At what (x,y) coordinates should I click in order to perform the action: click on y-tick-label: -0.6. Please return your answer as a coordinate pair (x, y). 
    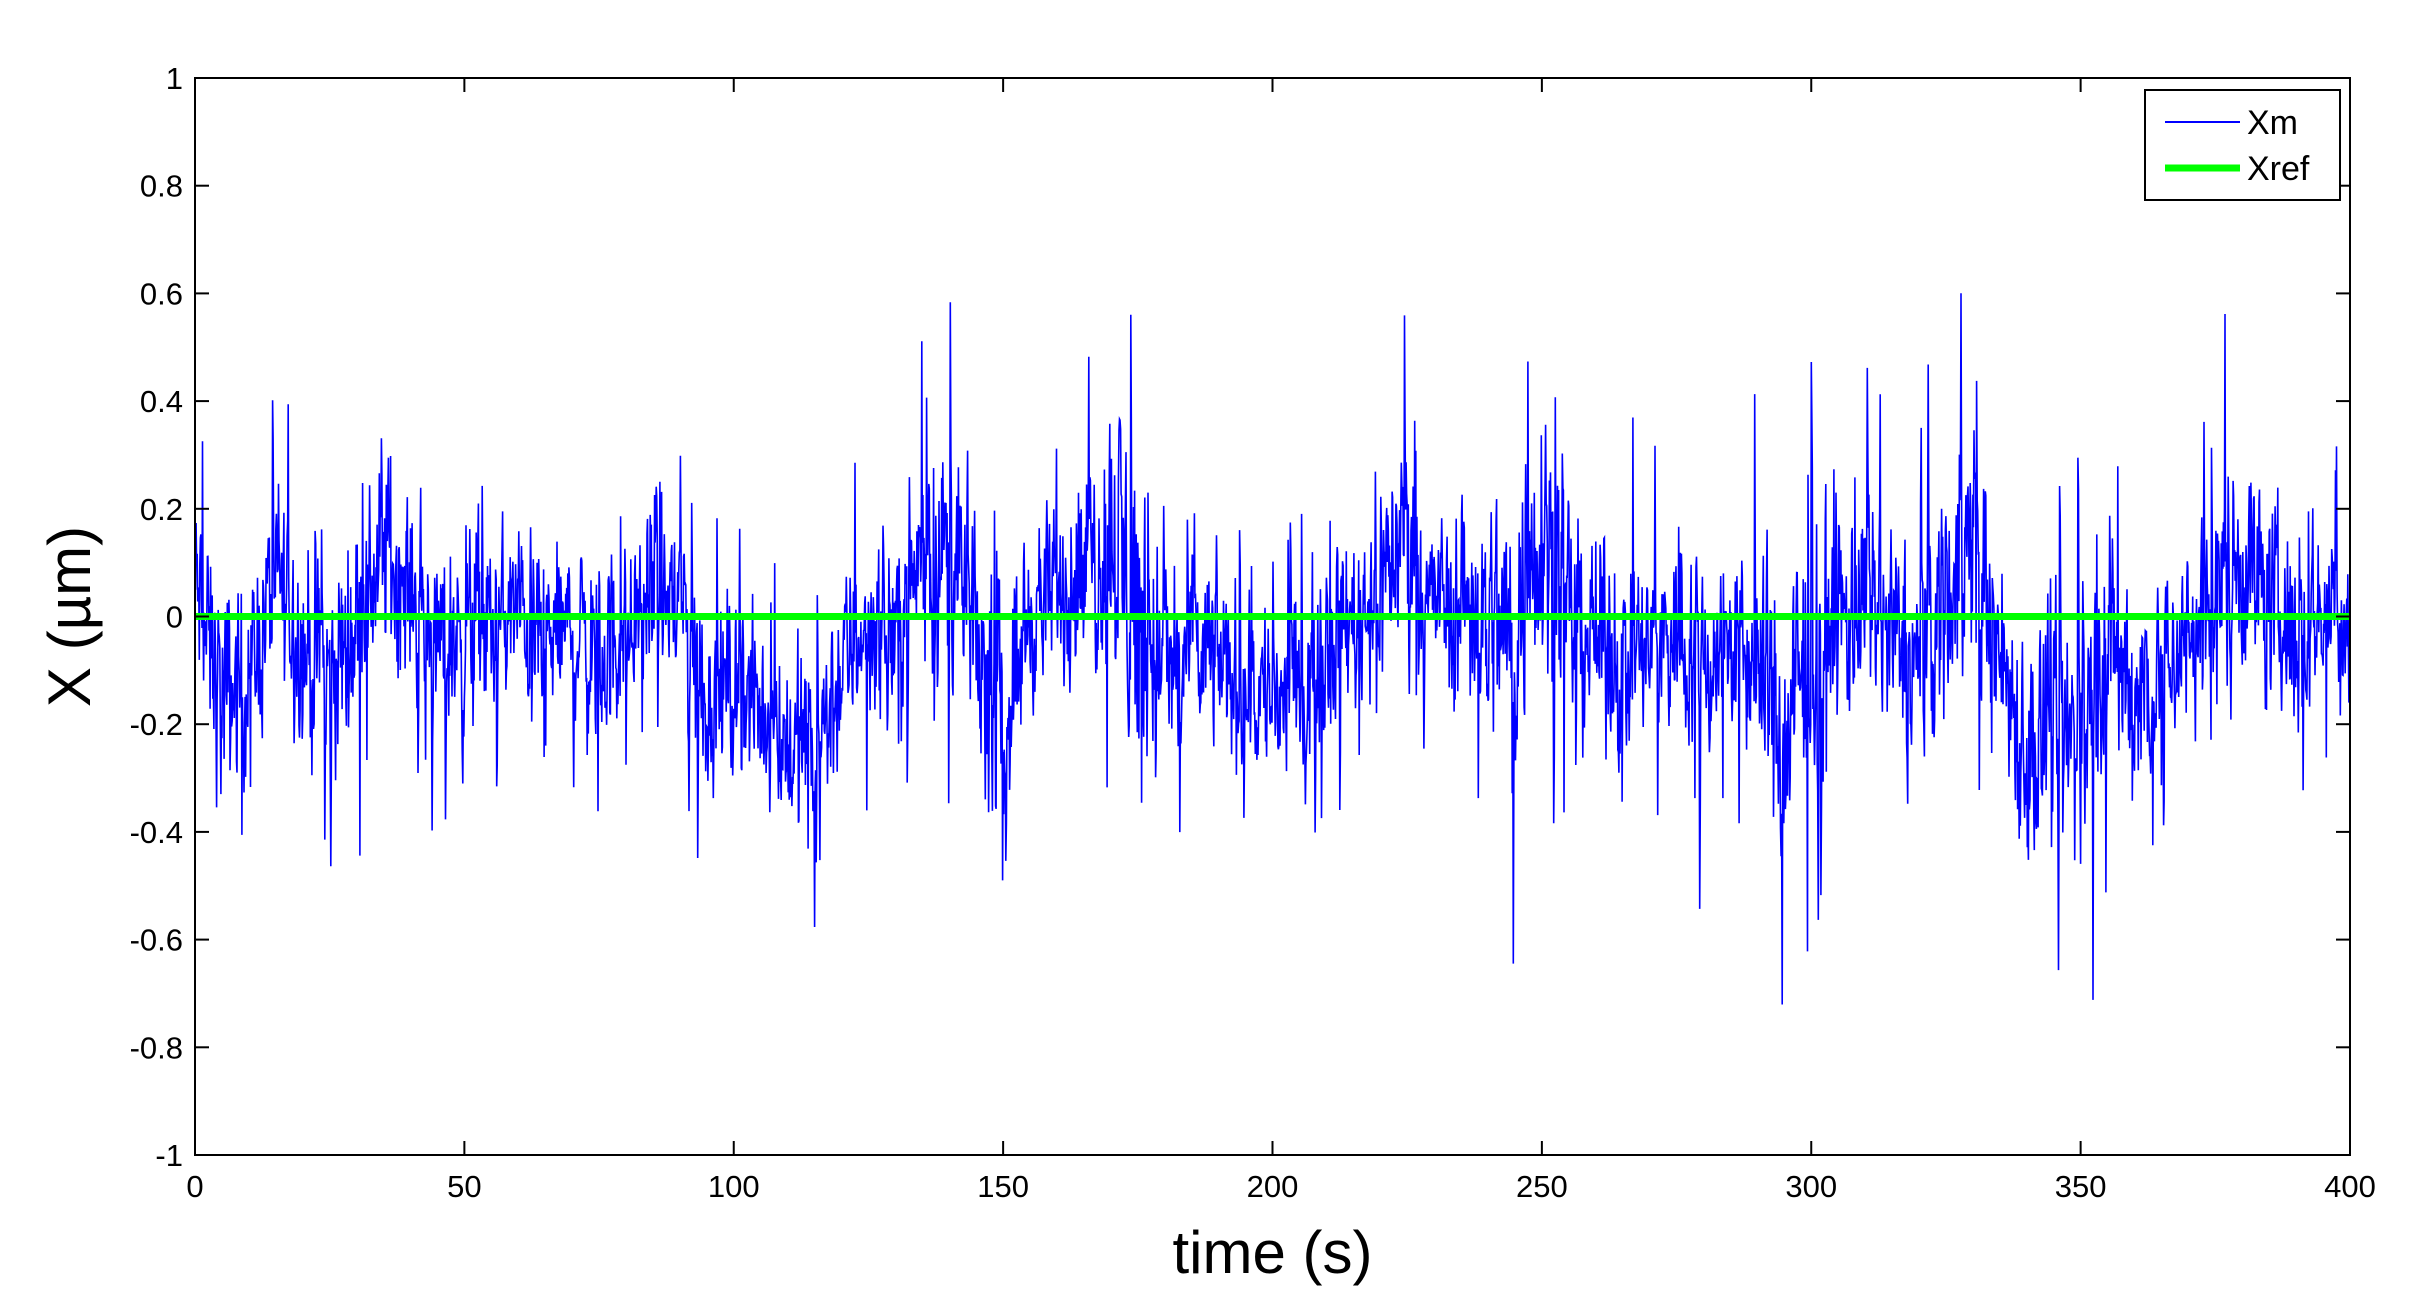
    Looking at the image, I should click on (156, 940).